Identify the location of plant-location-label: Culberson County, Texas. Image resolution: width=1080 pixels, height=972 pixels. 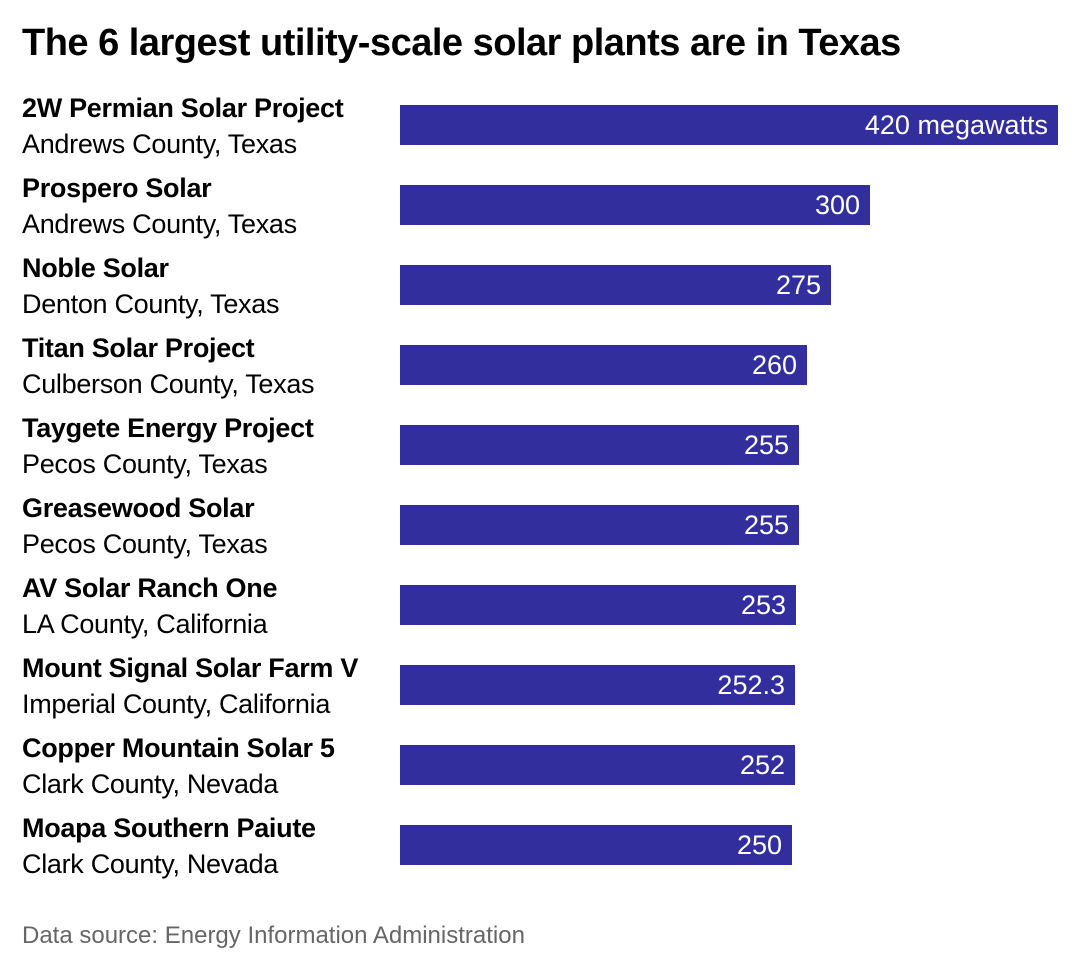
(168, 384).